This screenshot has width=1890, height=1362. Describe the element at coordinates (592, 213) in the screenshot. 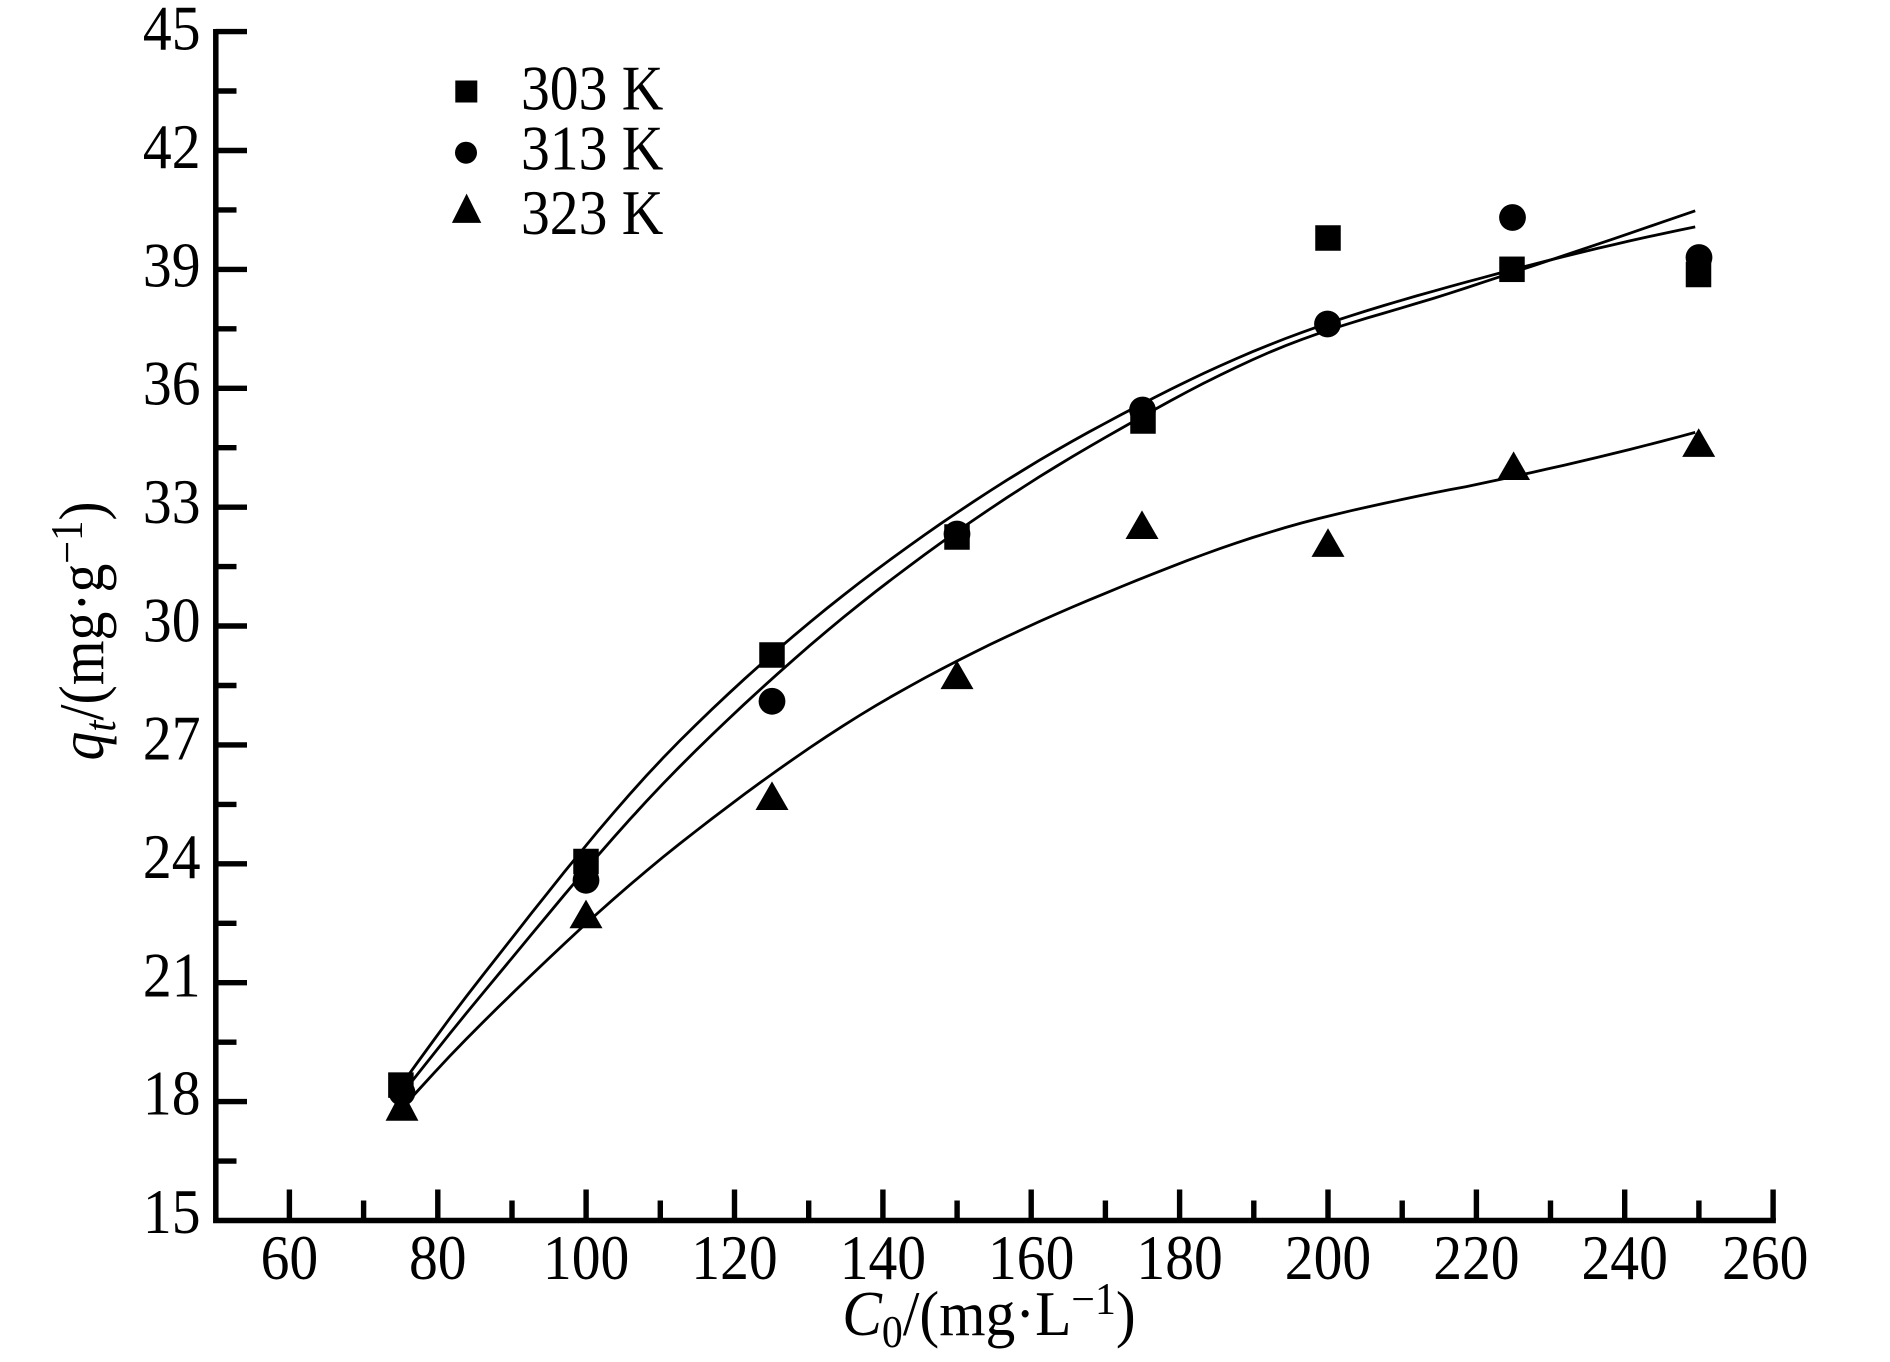

I see `svg-text: 323 K` at that location.